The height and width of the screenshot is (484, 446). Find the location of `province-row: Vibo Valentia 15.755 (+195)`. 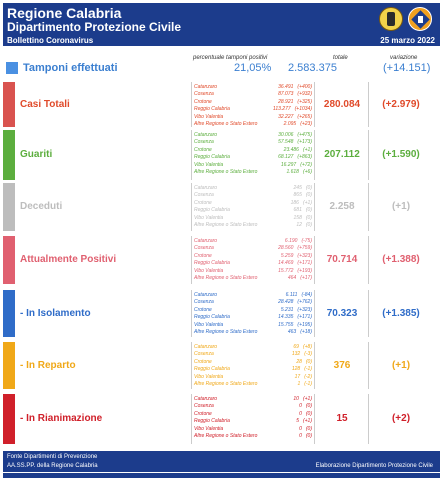

province-row: Vibo Valentia 15.755 (+195) is located at coordinates (253, 325).